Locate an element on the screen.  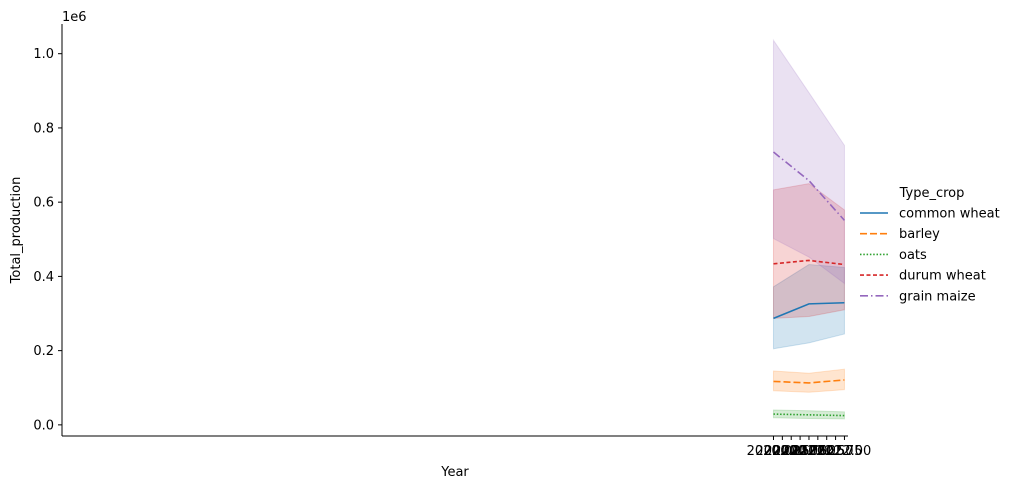
y-tick-label: 0.6 is located at coordinates (43, 203).